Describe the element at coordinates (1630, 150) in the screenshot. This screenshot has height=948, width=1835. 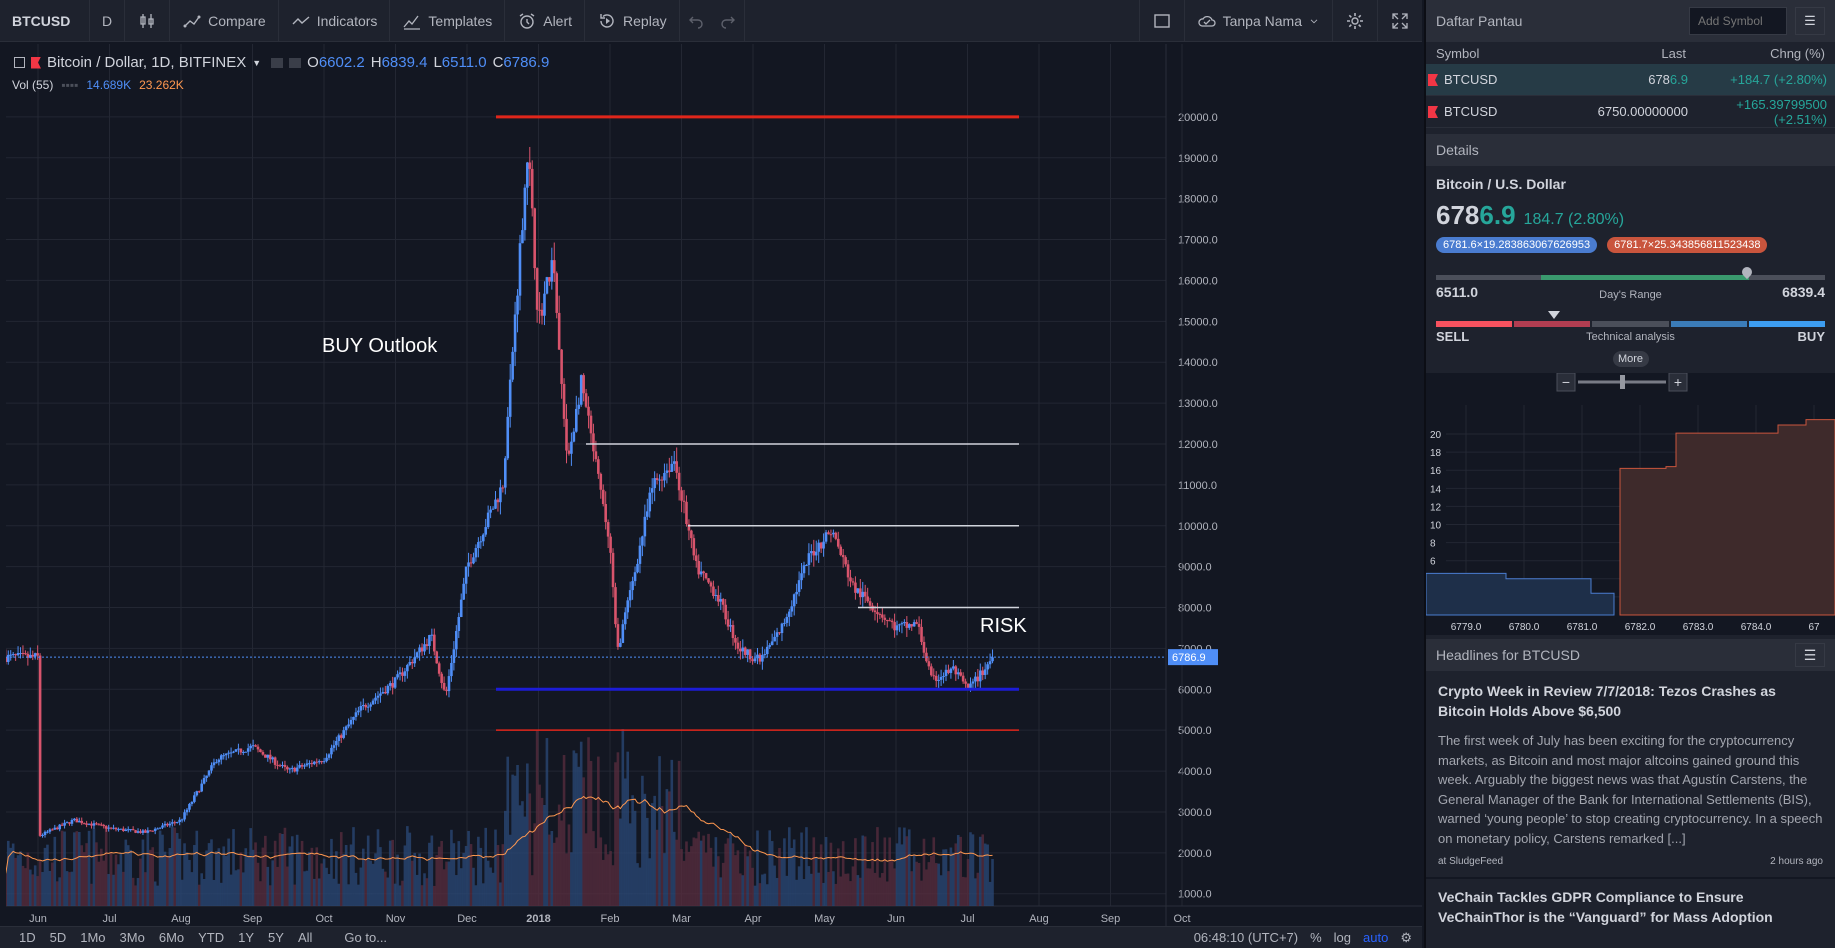
I see `details-header: Details` at that location.